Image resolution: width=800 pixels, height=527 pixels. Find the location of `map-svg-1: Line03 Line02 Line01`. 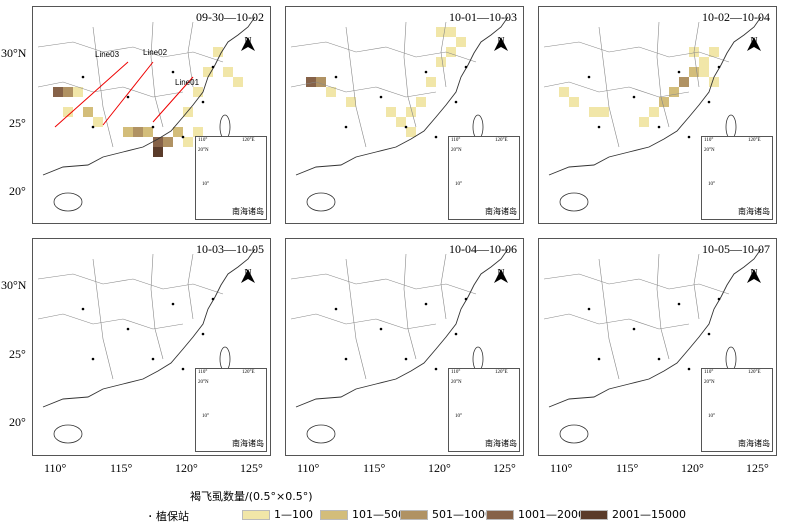

map-svg-1: Line03 Line02 Line01 is located at coordinates (146, 114).